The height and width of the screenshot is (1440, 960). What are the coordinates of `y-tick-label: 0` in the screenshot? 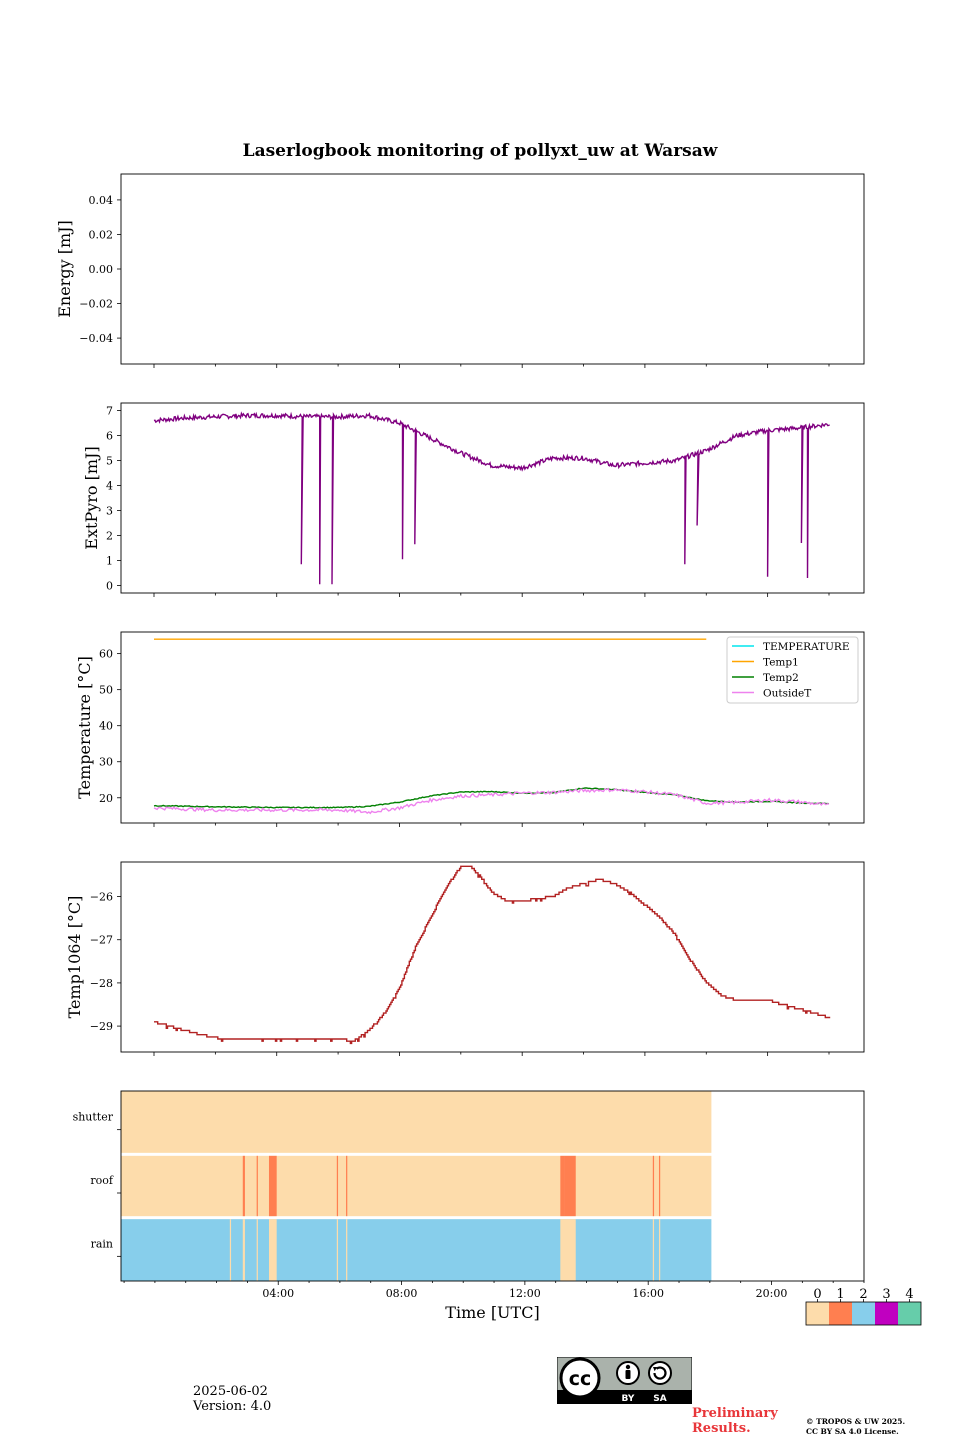 It's located at (109, 586).